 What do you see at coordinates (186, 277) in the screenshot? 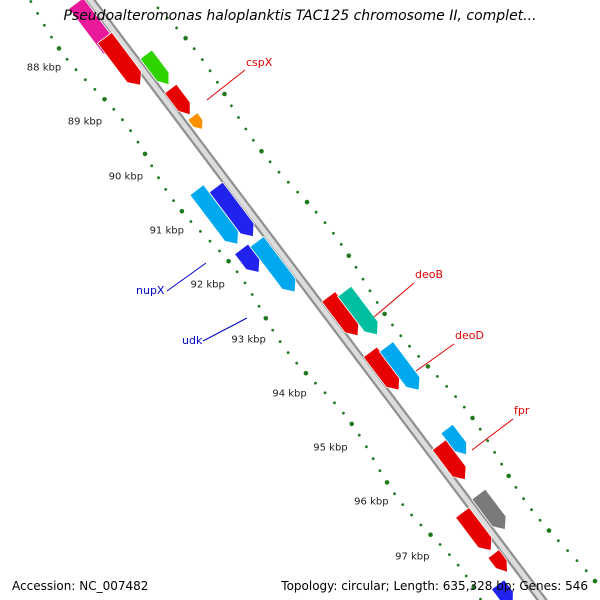
I see `leader-line-nupX` at bounding box center [186, 277].